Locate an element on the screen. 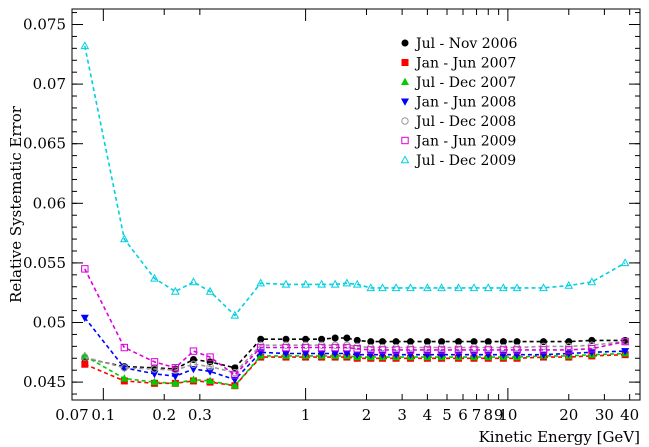 This screenshot has height=447, width=649. x-tick-label: 30 is located at coordinates (604, 415).